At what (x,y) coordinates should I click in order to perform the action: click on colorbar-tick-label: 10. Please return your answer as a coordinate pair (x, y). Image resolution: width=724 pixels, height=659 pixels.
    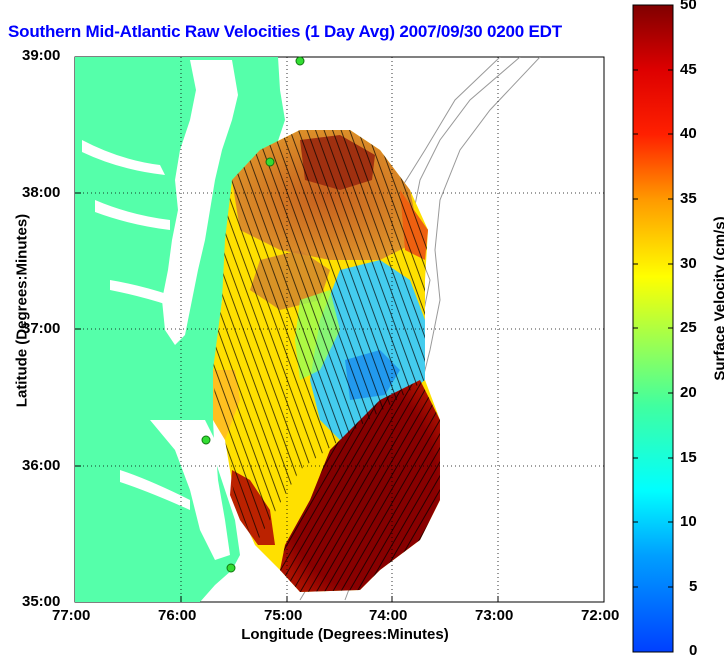
    Looking at the image, I should click on (688, 521).